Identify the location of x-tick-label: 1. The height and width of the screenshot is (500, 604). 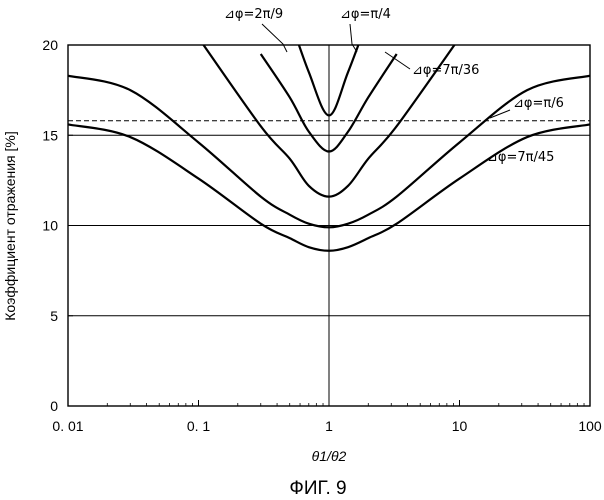
(329, 426).